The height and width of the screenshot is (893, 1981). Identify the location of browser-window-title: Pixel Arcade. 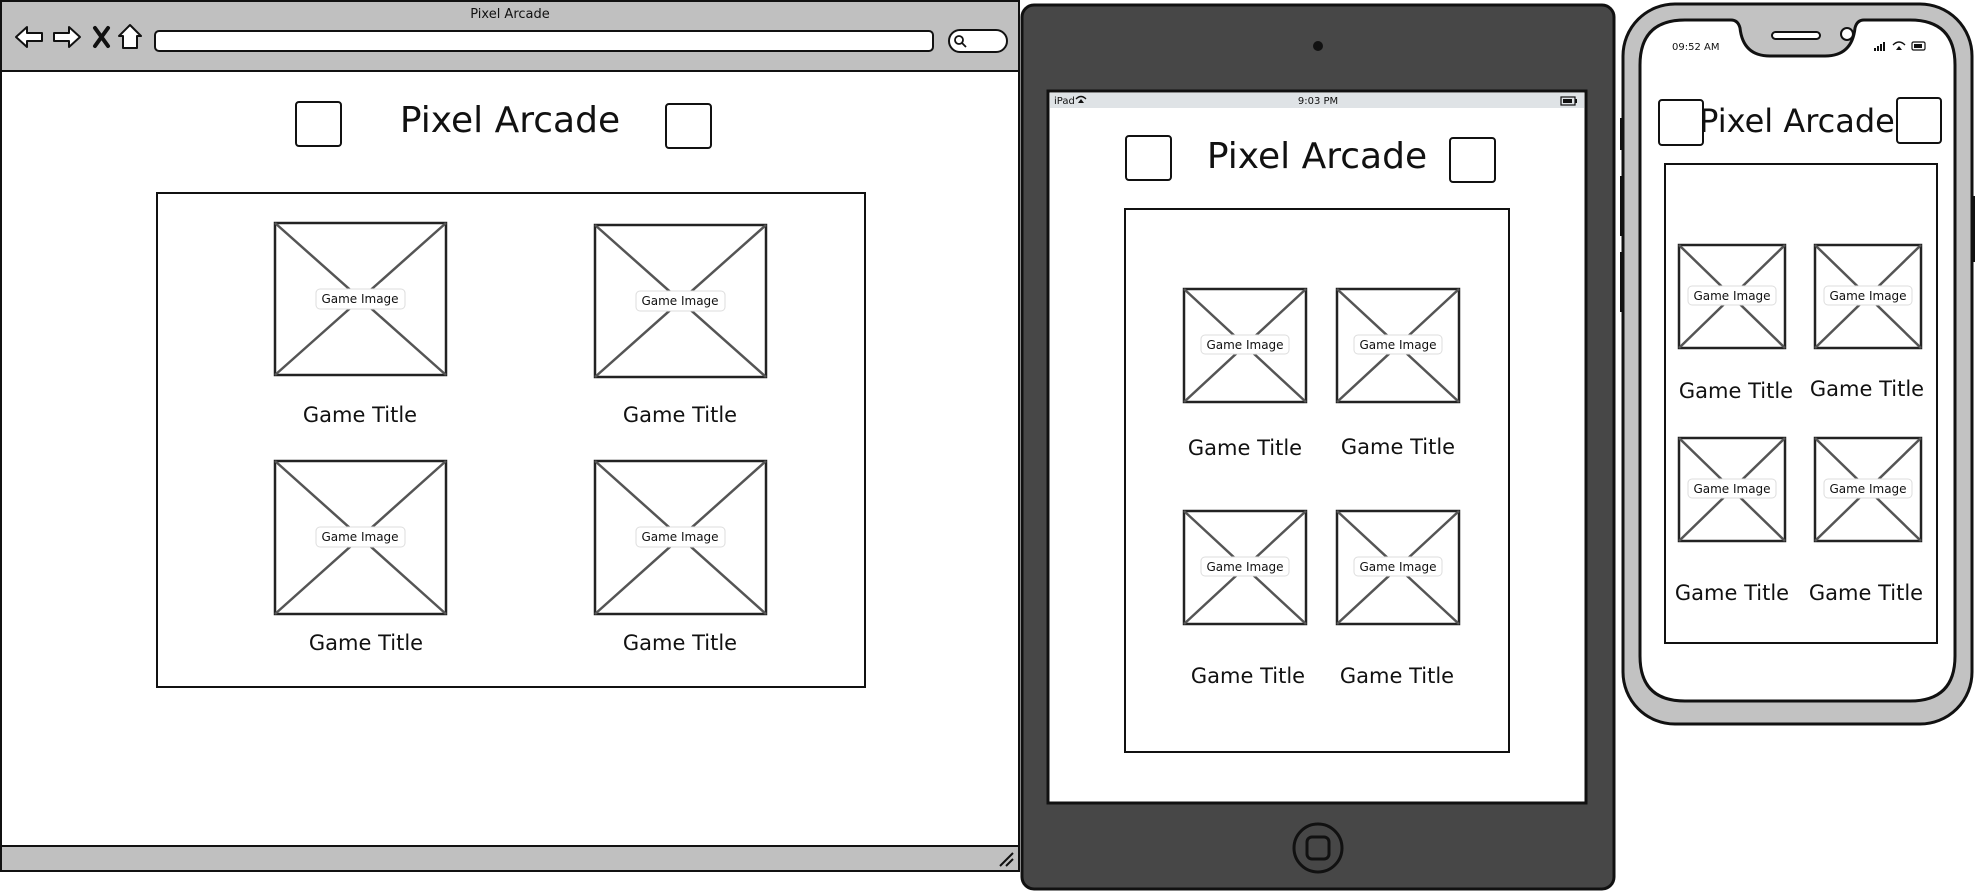
(510, 14).